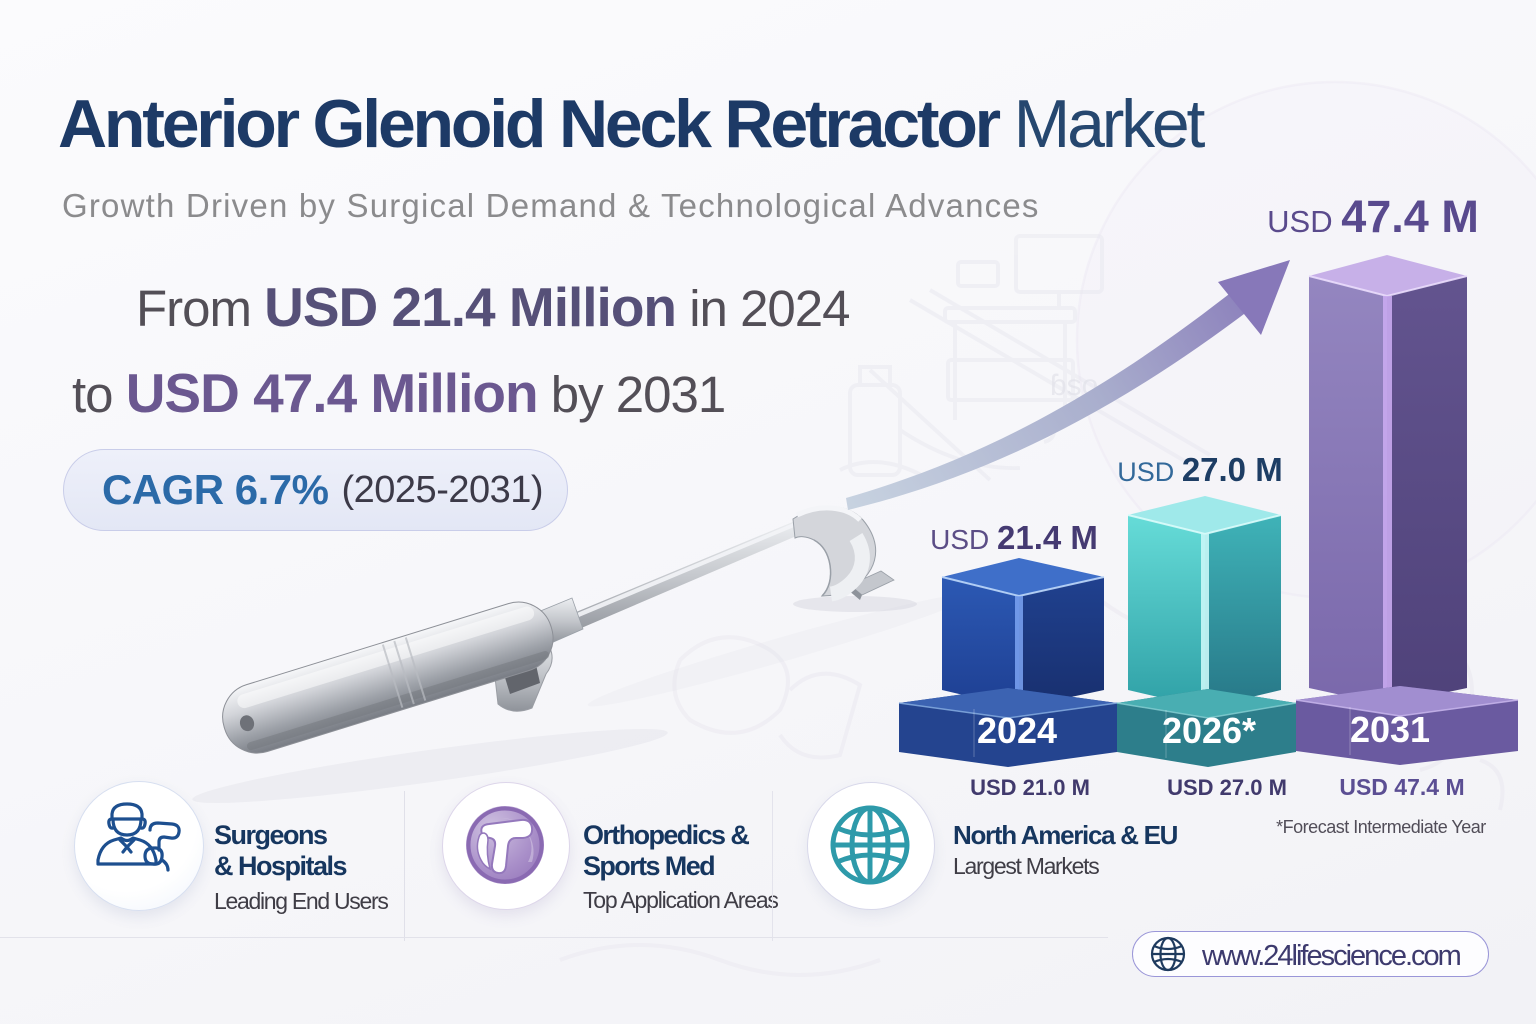  Describe the element at coordinates (1390, 729) in the screenshot. I see `svg-text: 2031` at that location.